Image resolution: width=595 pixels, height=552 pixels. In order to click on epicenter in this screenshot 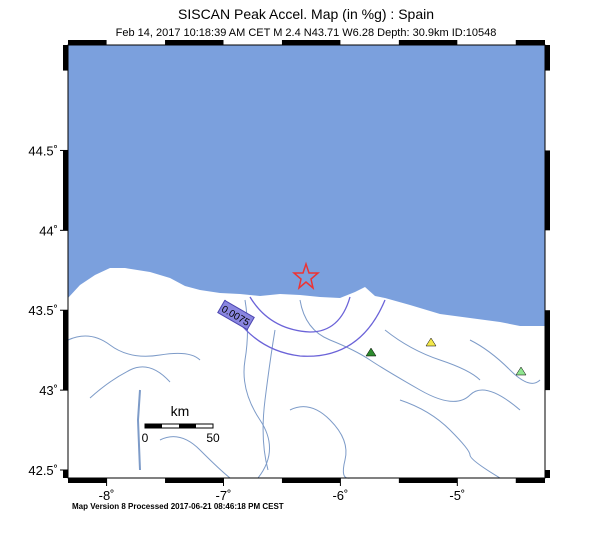, I will do `click(306, 276)`.